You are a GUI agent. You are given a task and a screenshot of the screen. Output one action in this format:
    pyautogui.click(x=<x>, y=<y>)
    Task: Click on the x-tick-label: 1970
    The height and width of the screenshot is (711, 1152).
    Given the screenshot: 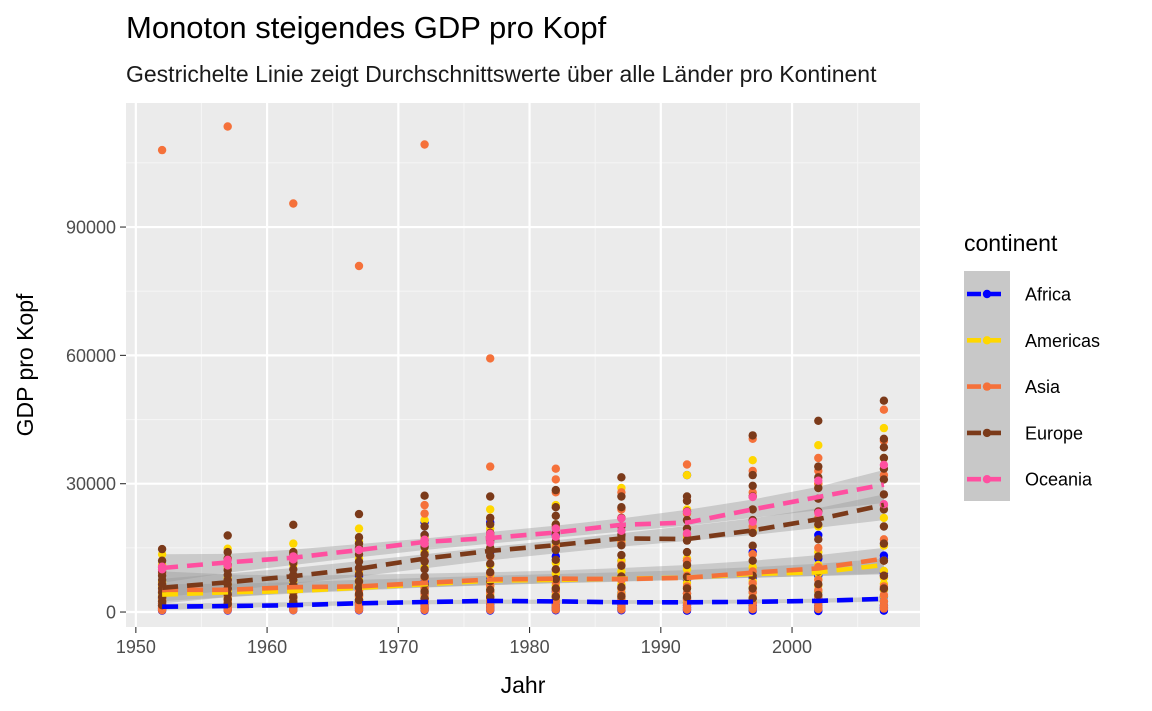 What is the action you would take?
    pyautogui.click(x=398, y=647)
    